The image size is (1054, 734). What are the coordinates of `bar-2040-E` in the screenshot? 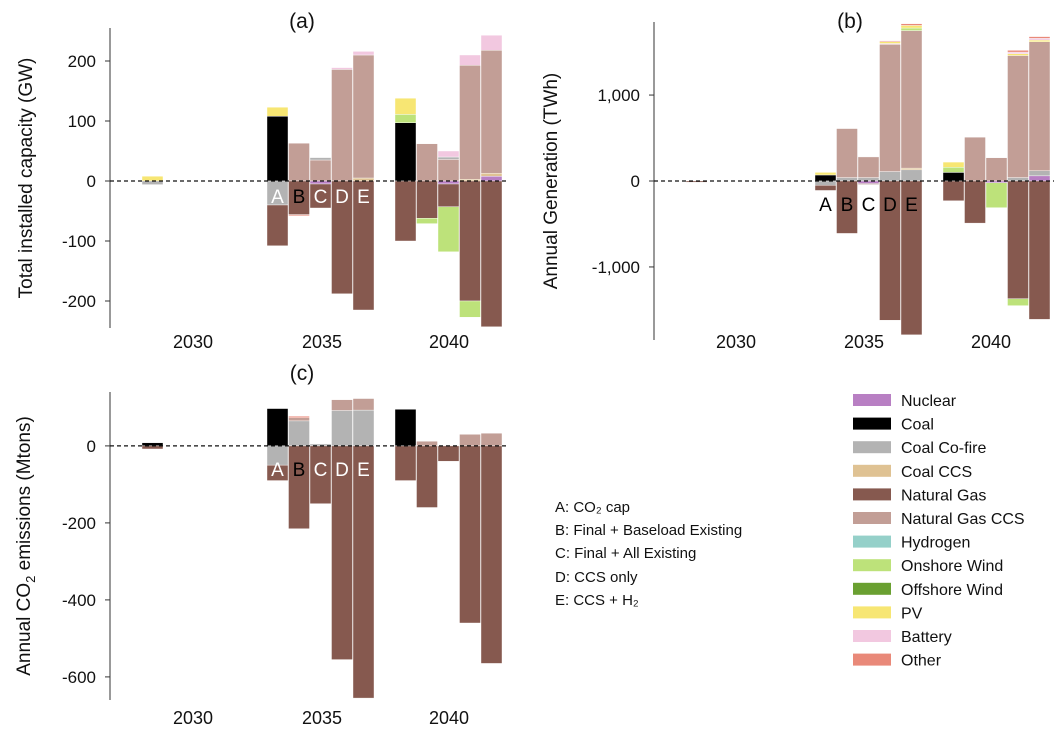 It's located at (491, 548).